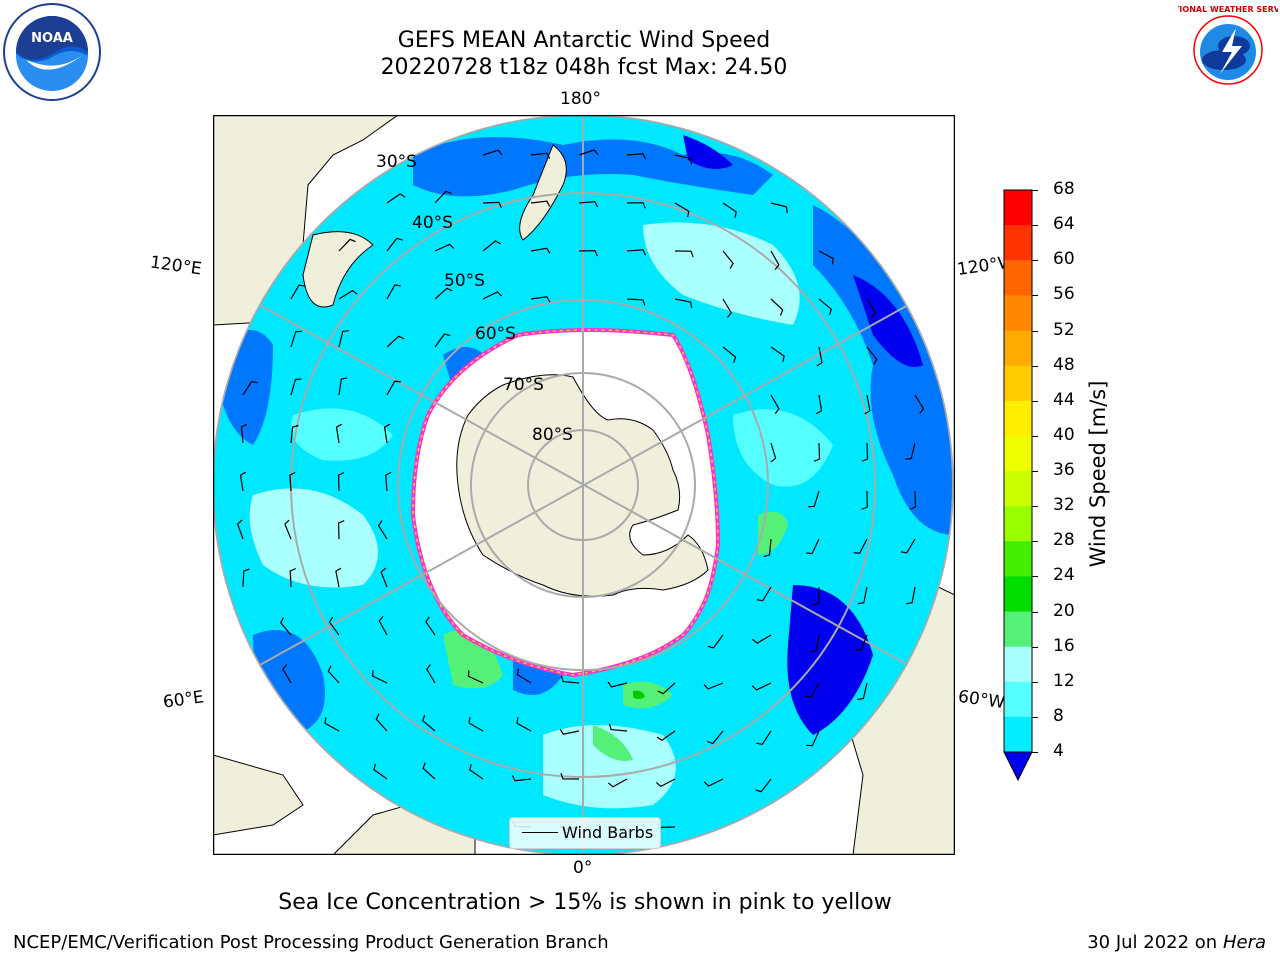 The width and height of the screenshot is (1280, 960). I want to click on lon-label-180: 180°, so click(580, 99).